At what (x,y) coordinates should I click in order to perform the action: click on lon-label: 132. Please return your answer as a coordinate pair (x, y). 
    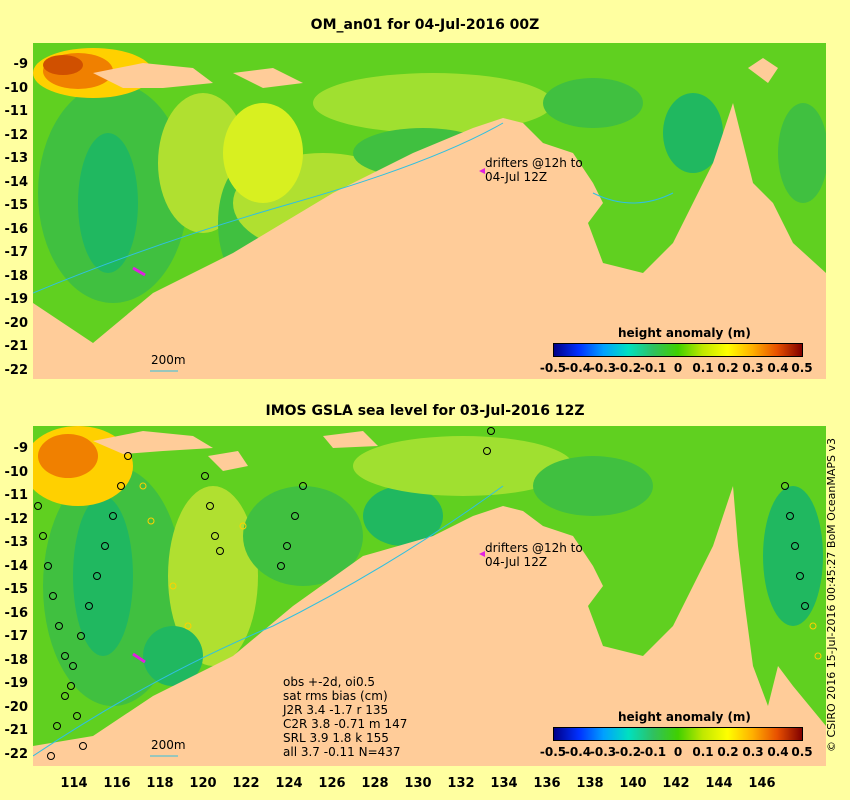
    Looking at the image, I should click on (461, 783).